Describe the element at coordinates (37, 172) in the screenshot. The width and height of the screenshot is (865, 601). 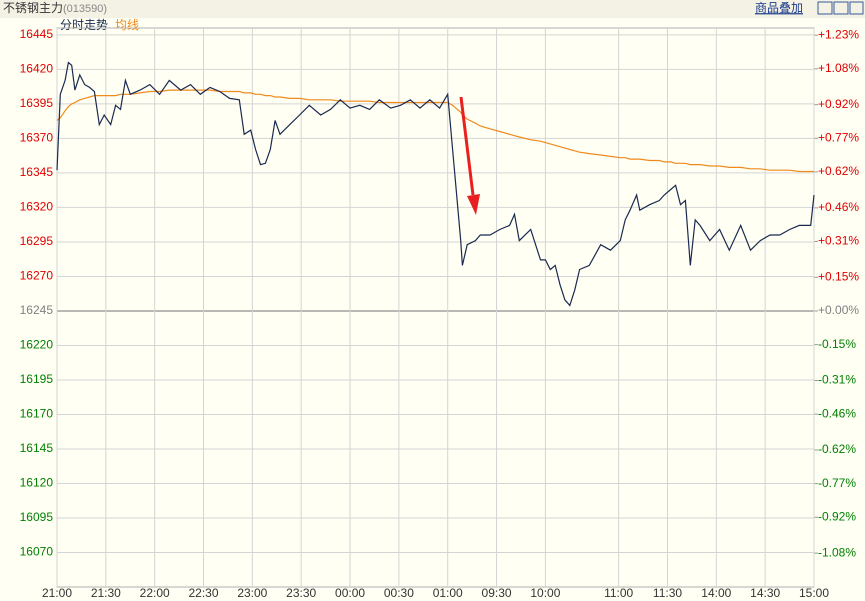
I see `y-tick-label: 16345` at that location.